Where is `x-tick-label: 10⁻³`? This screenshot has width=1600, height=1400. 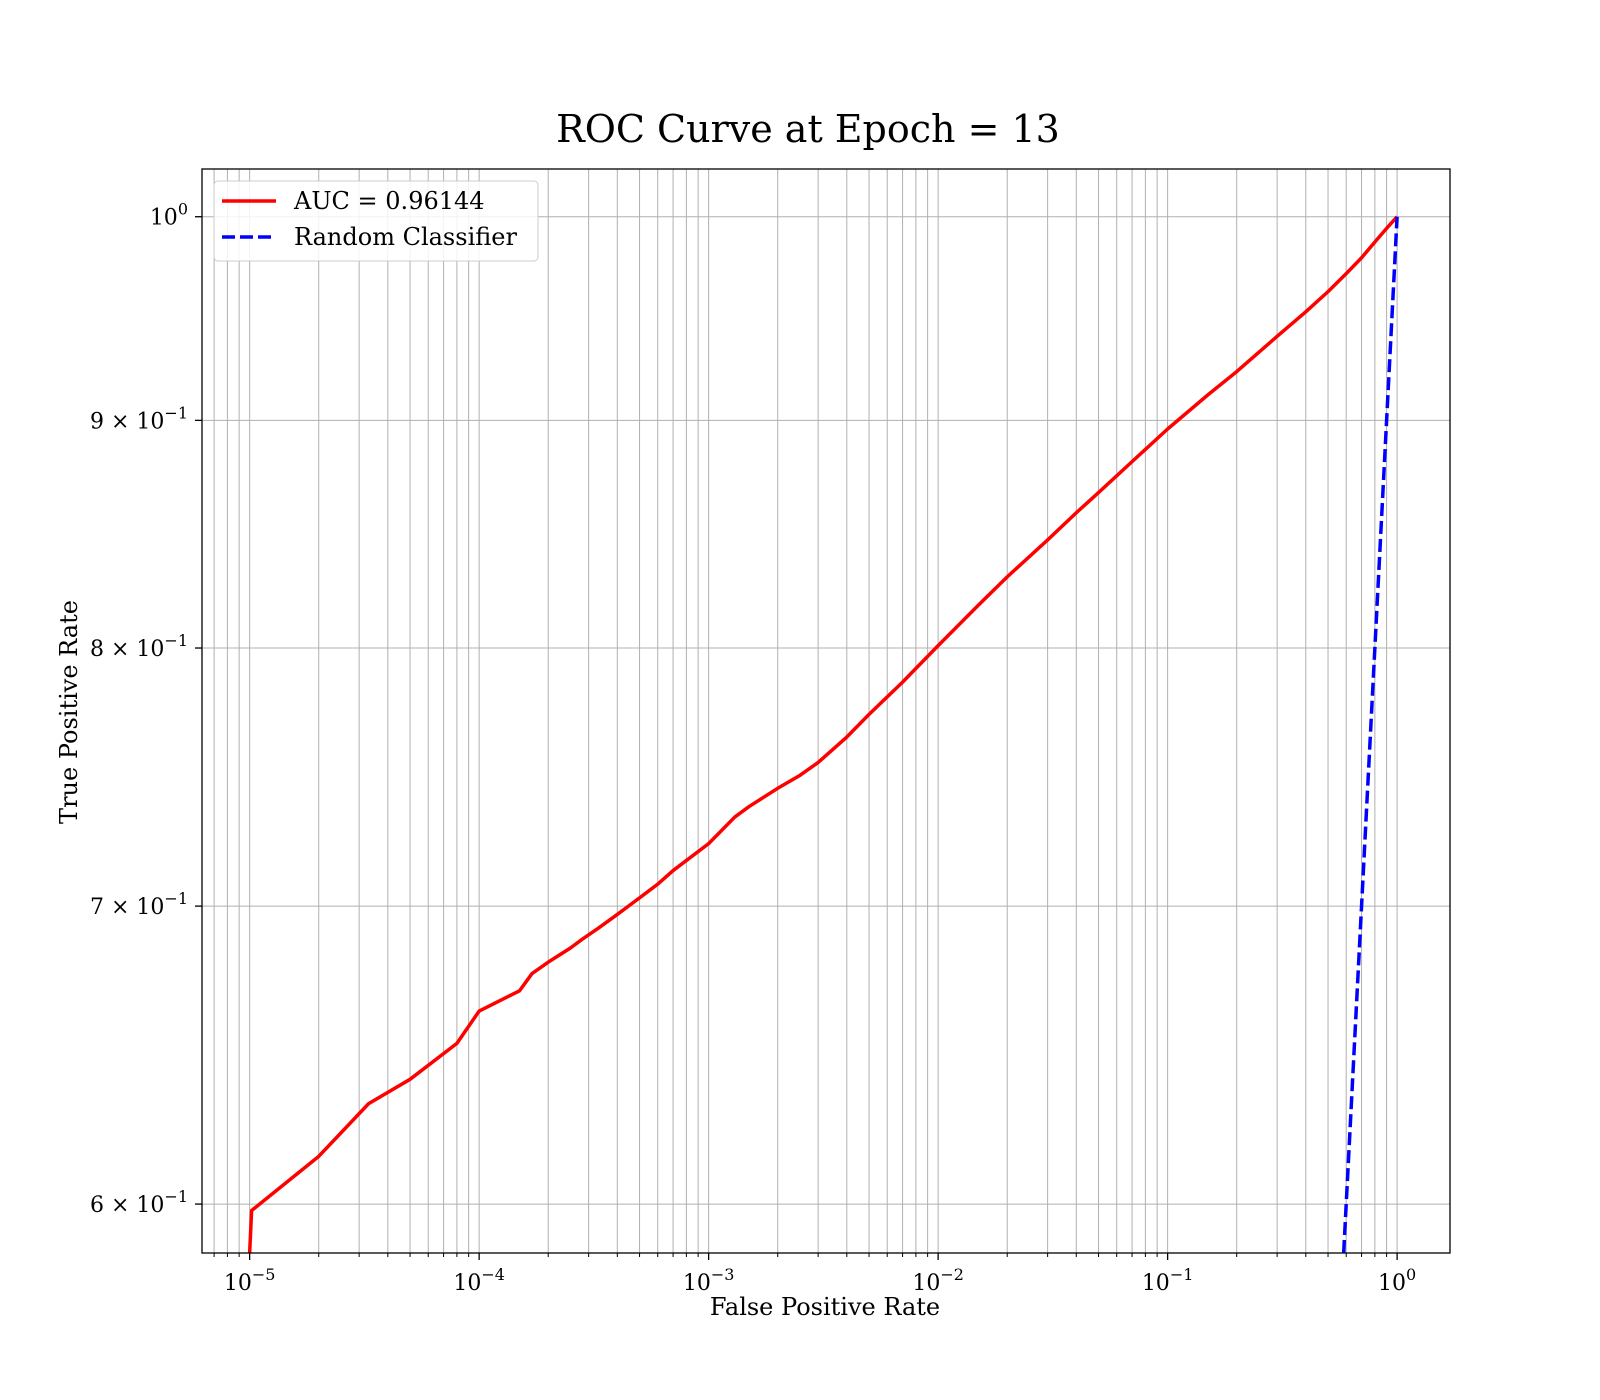 x-tick-label: 10⁻³ is located at coordinates (709, 1280).